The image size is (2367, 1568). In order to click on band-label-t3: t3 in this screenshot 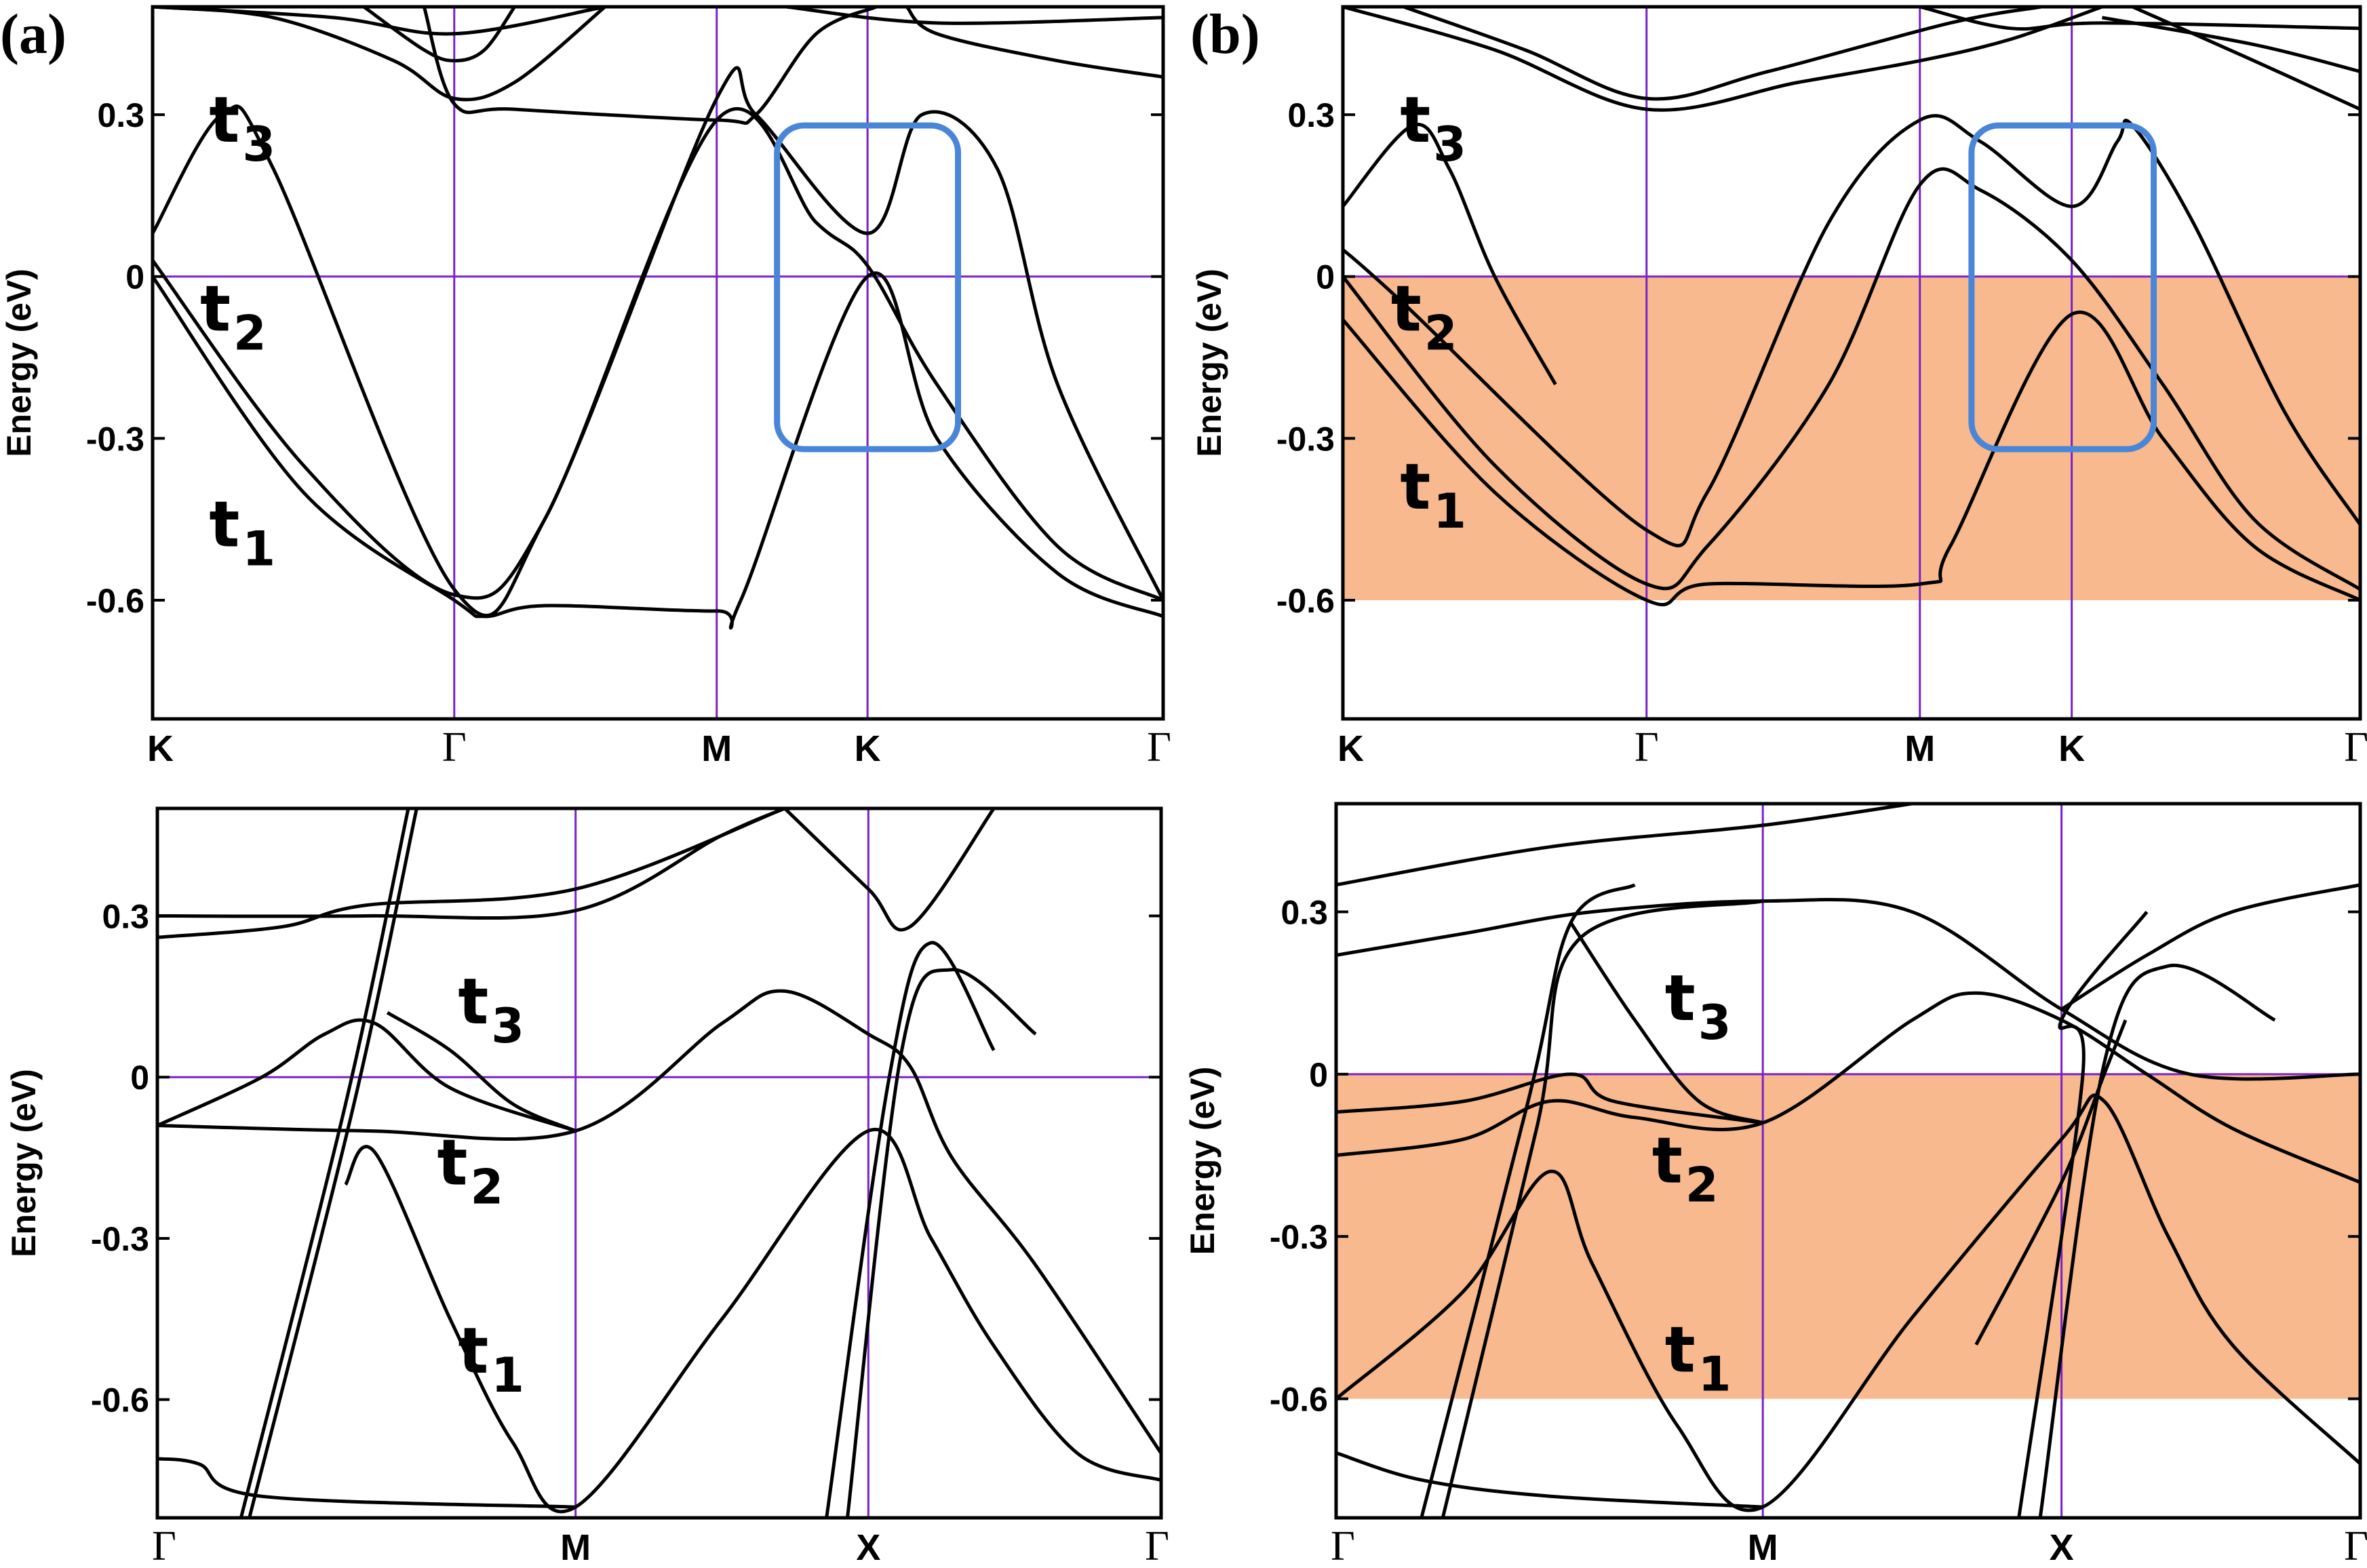, I will do `click(491, 1009)`.